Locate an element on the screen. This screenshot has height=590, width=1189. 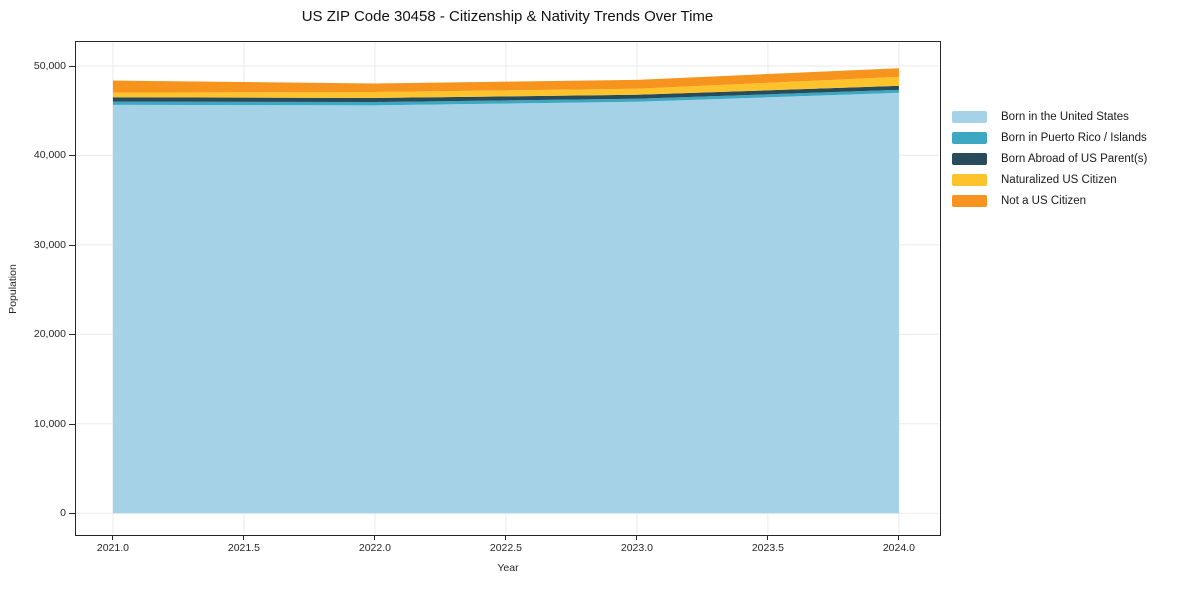
legend-label: Not a US Citizen is located at coordinates (1044, 200).